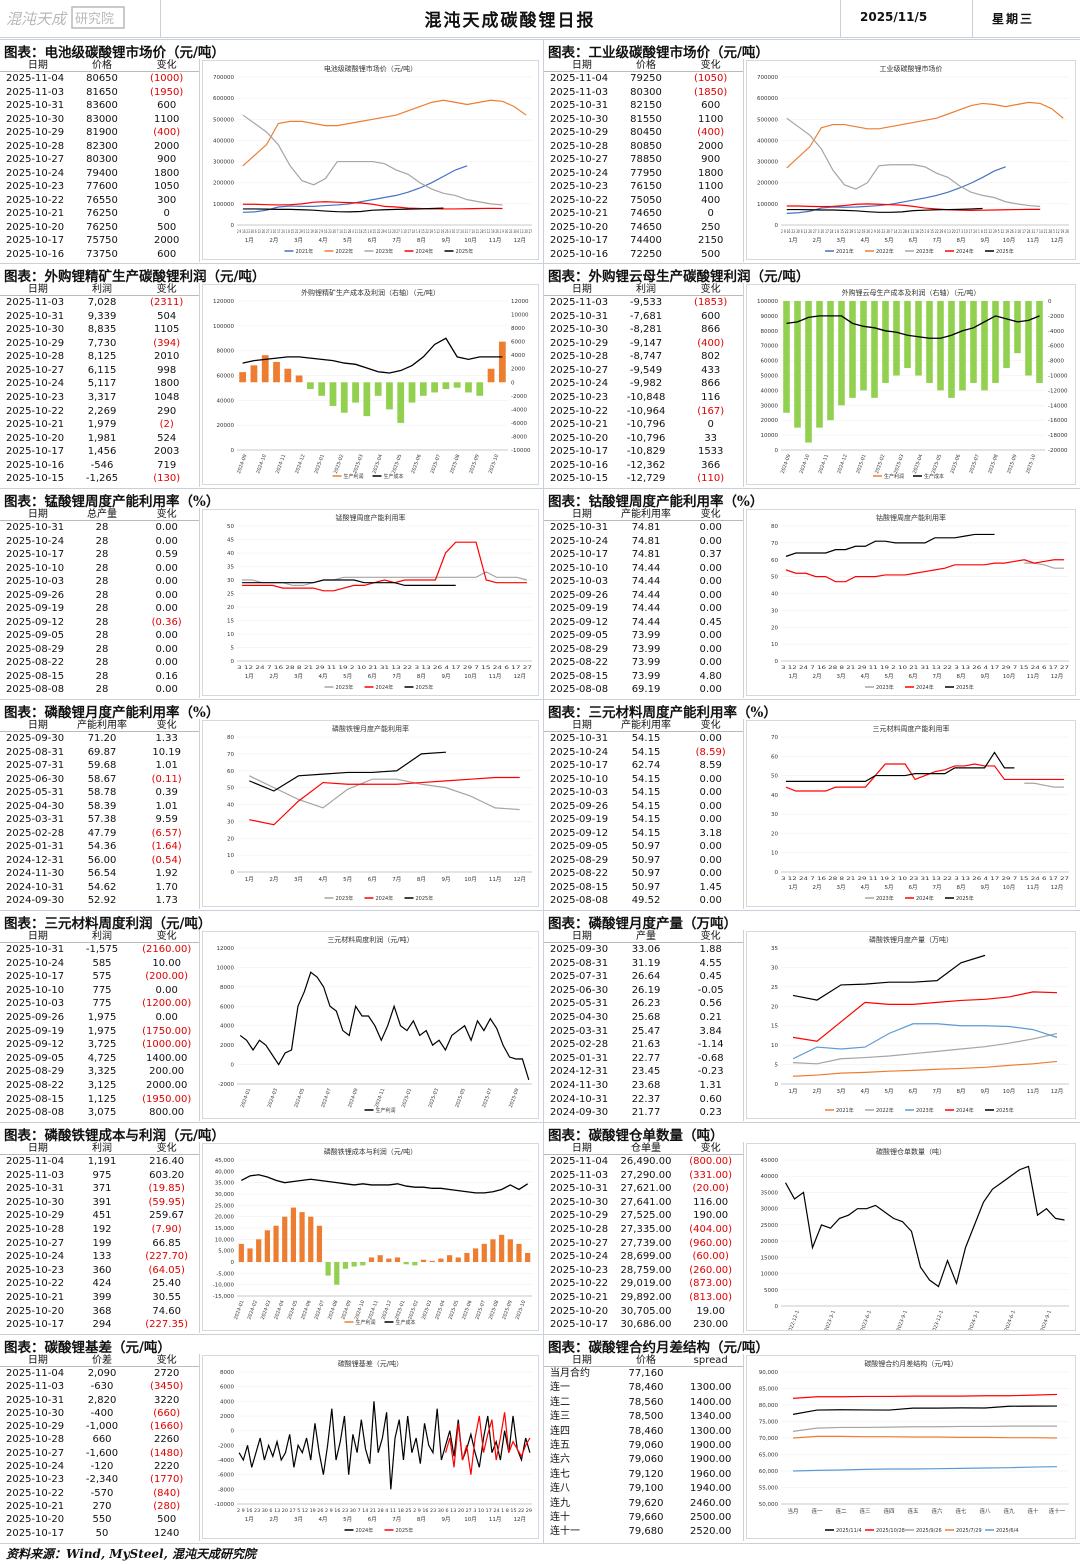  What do you see at coordinates (35, 738) in the screenshot?
I see `table-cell: 2025-09-30` at bounding box center [35, 738].